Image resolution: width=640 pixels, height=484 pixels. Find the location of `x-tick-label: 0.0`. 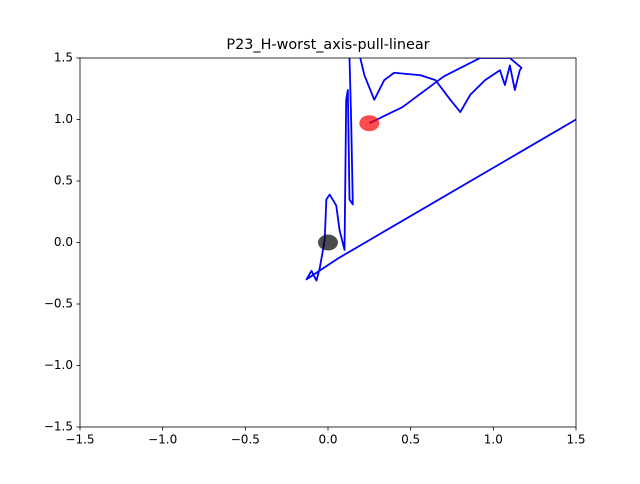

x-tick-label: 0.0 is located at coordinates (327, 440).